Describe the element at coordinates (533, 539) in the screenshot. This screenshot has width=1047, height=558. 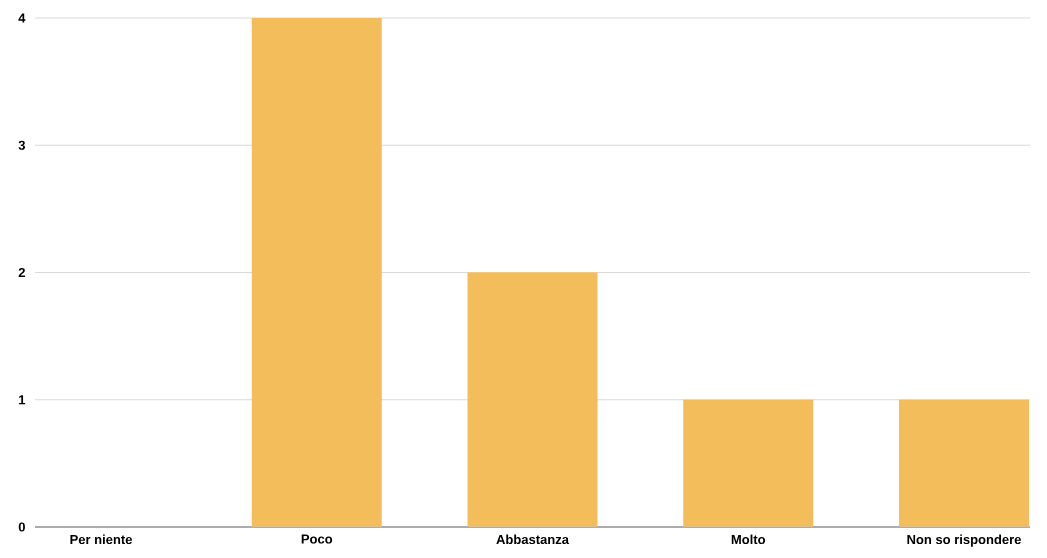
I see `x-tick-label: Abbastanza` at that location.